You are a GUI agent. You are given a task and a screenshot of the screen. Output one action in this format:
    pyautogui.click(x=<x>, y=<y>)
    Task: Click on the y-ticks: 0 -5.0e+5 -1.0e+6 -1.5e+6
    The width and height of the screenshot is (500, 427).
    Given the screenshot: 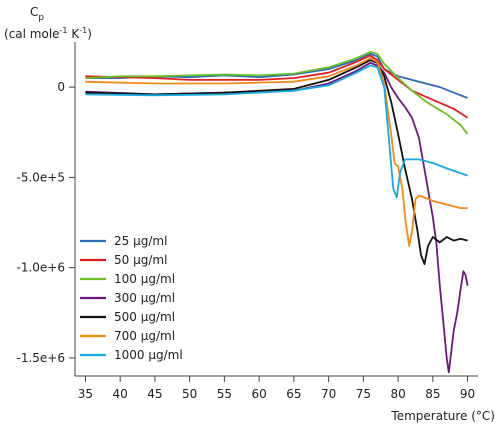 What is the action you would take?
    pyautogui.click(x=46, y=222)
    